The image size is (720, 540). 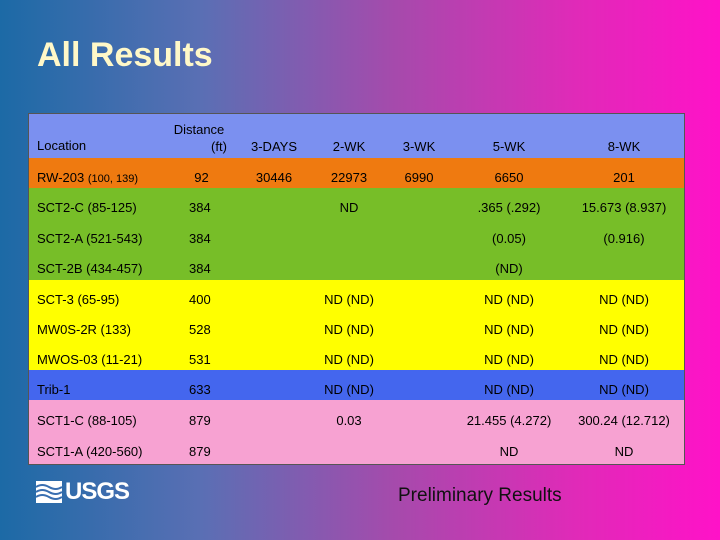 What do you see at coordinates (274, 177) in the screenshot?
I see `row-3-days: 30446` at bounding box center [274, 177].